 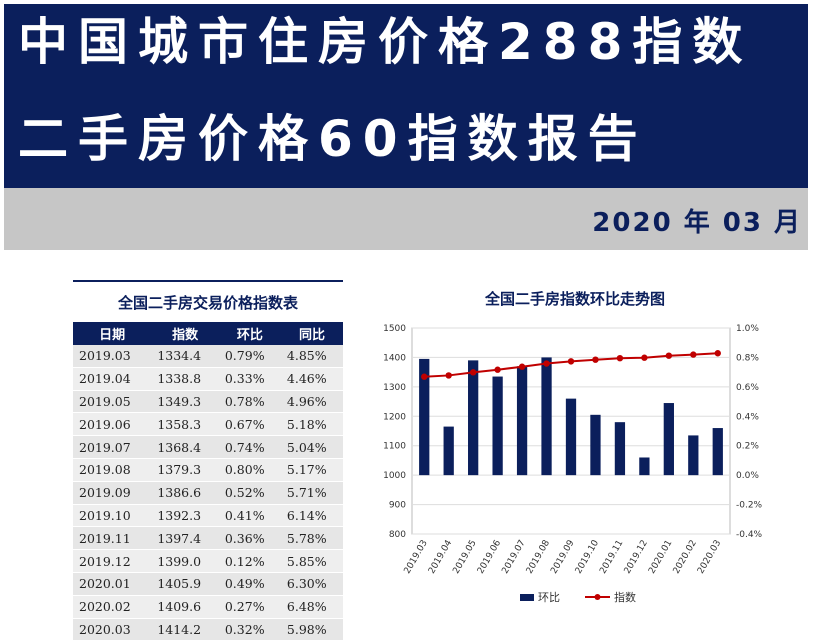 I want to click on x-tick-label: 2019.08, so click(x=538, y=556).